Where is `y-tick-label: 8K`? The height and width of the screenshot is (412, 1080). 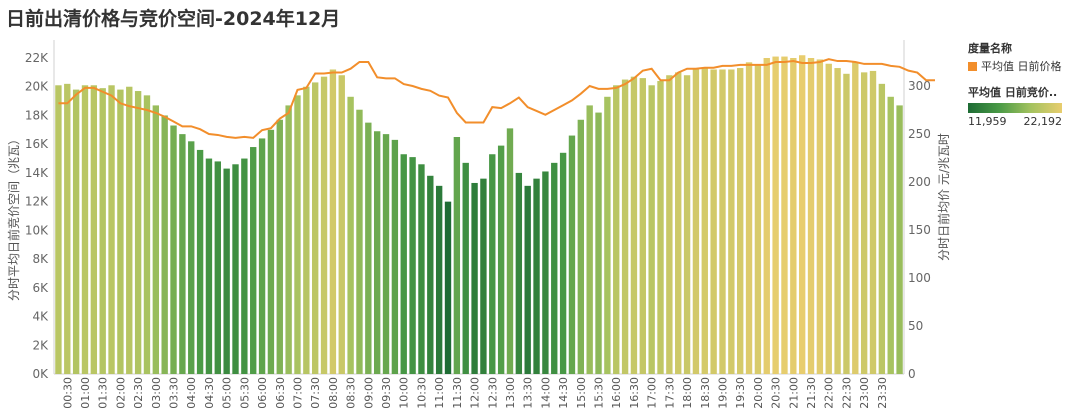
y-tick-label: 8K is located at coordinates (40, 259).